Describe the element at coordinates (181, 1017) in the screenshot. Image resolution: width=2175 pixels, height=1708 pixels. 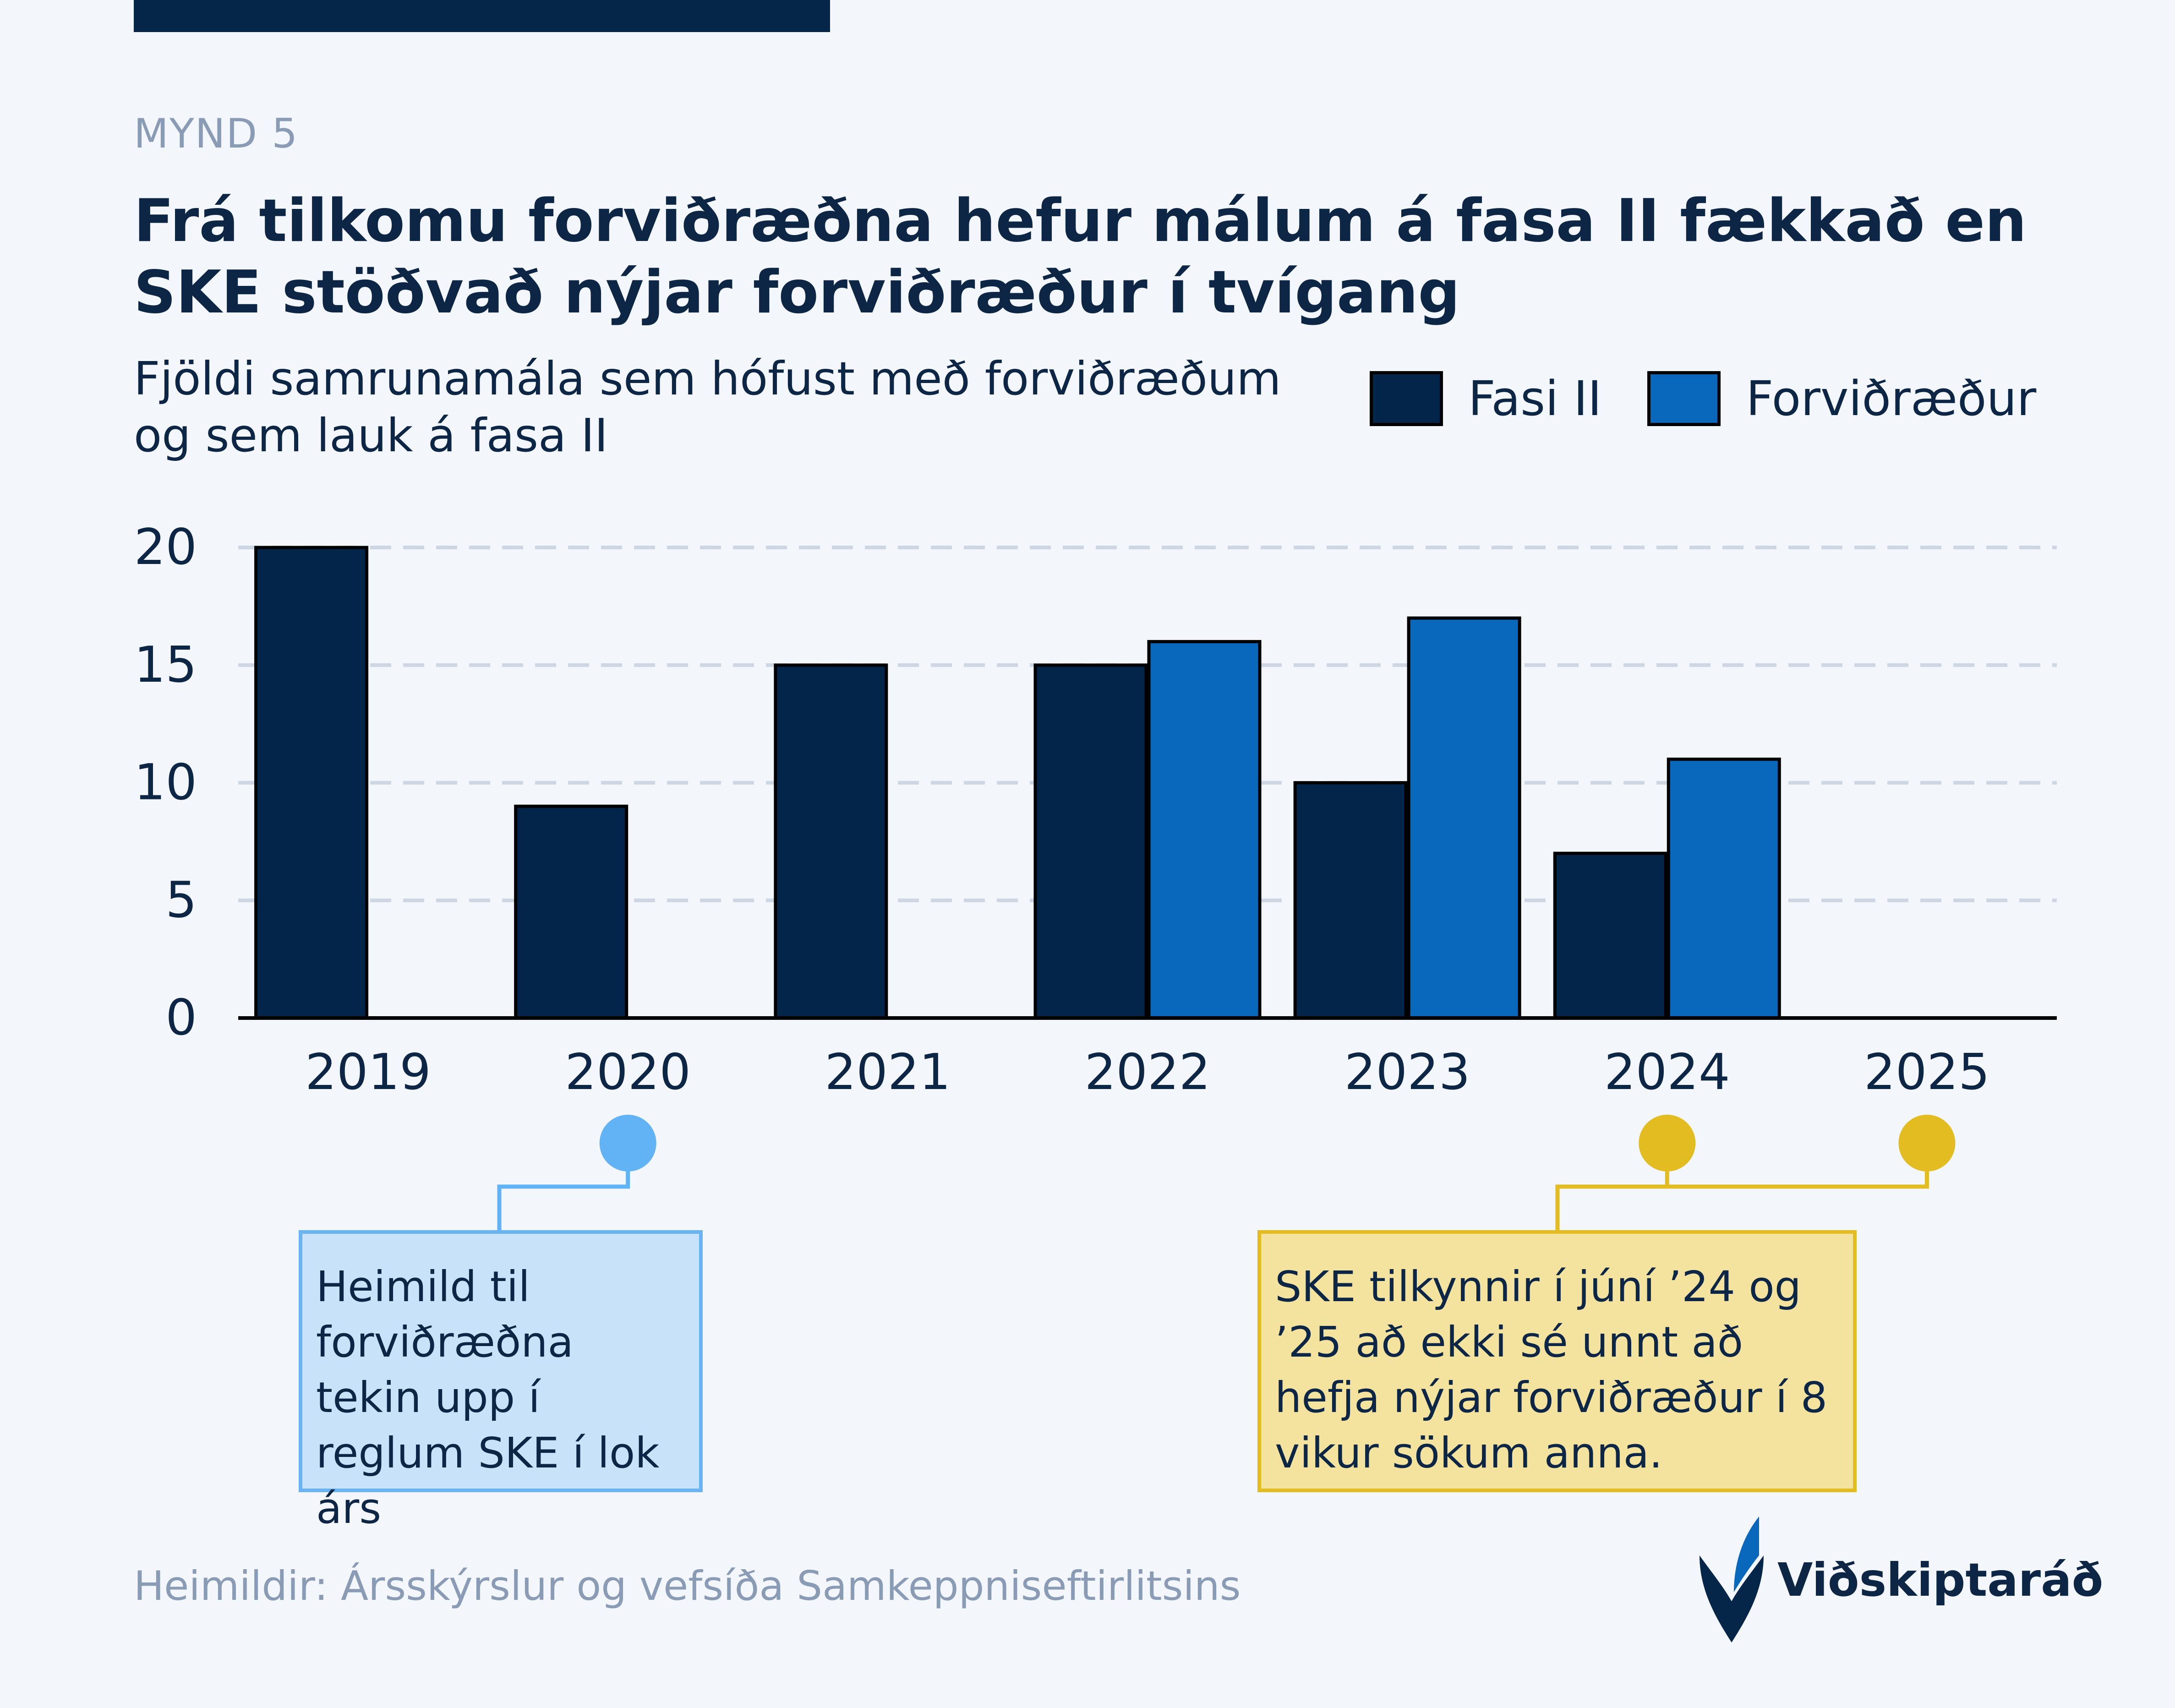
I see `y-tick-label-0: 0` at that location.